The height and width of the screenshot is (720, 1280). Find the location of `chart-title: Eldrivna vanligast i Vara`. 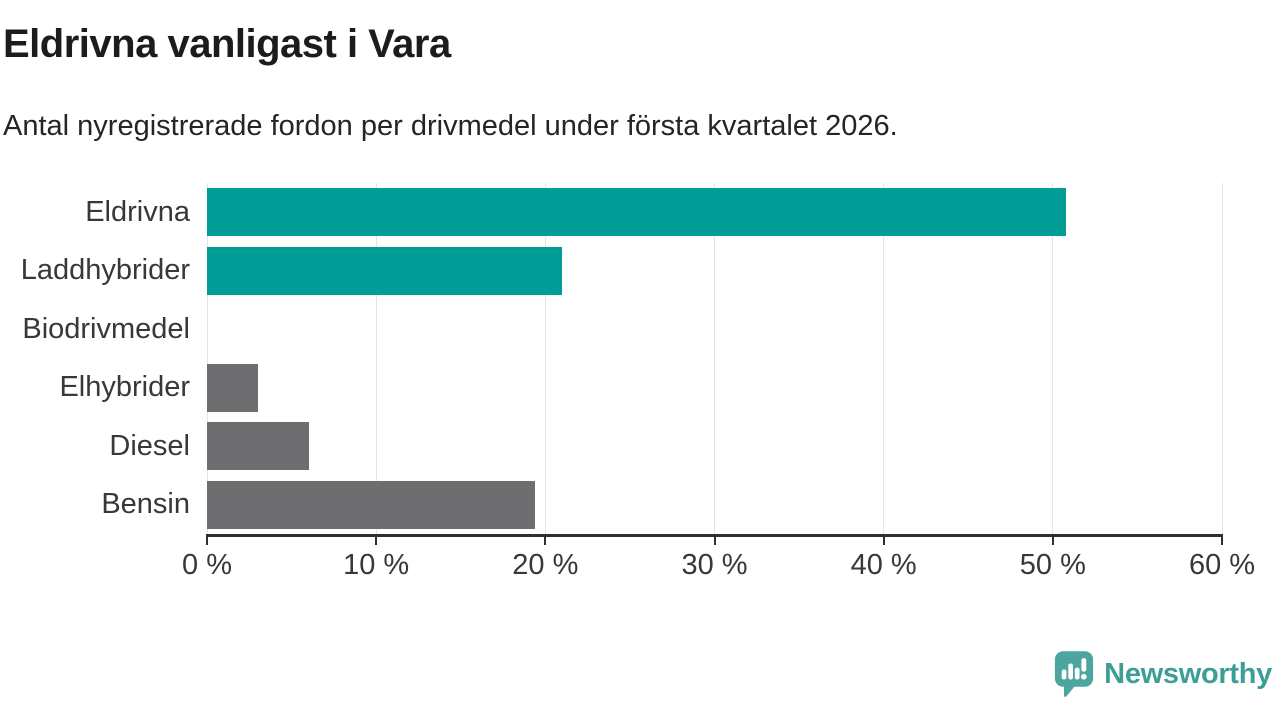

chart-title: Eldrivna vanligast i Vara is located at coordinates (227, 44).